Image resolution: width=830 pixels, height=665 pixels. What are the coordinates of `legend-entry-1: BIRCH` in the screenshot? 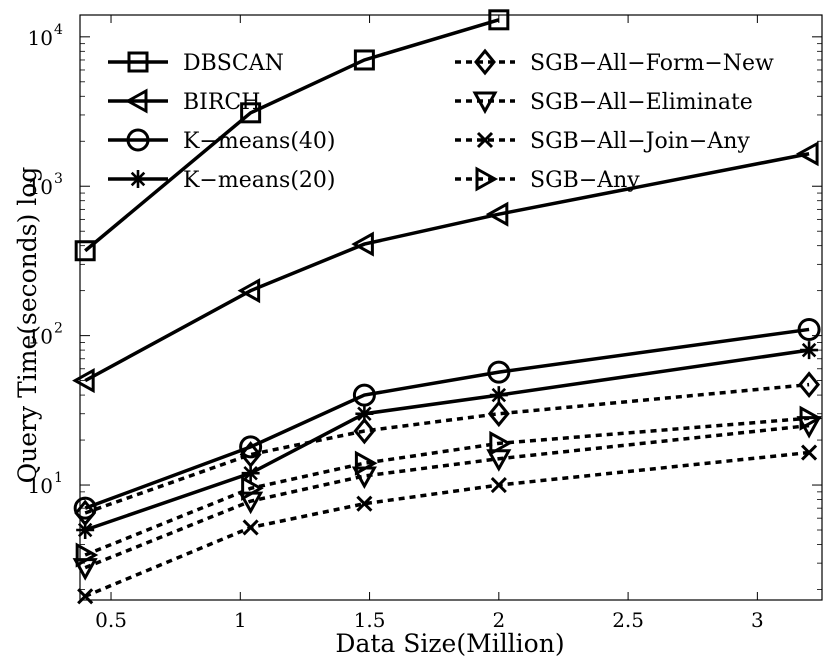 It's located at (184, 101).